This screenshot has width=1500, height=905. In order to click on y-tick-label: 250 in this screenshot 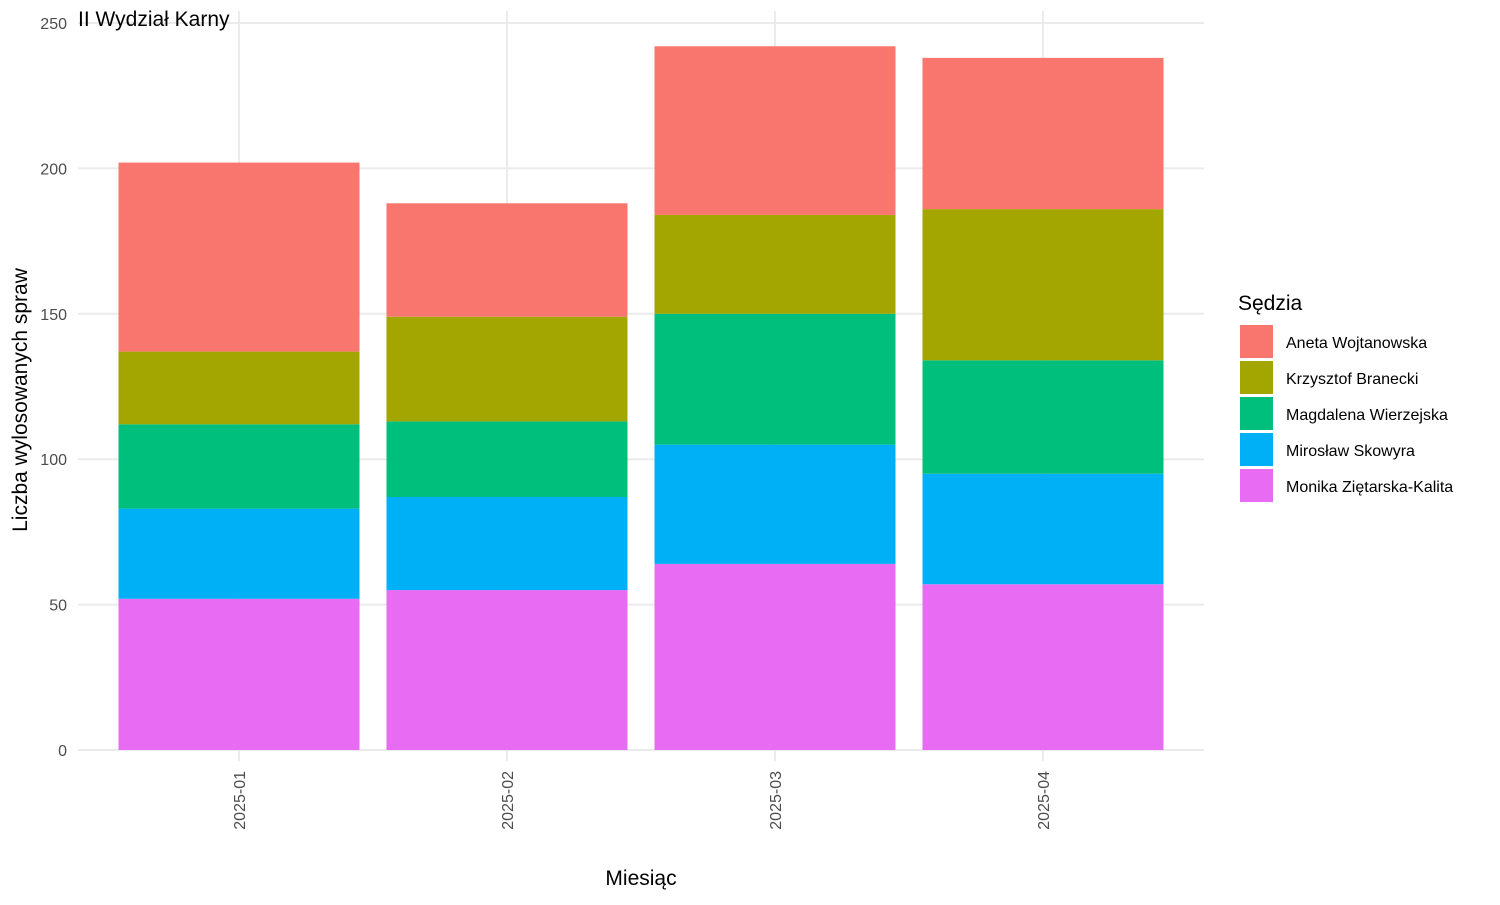, I will do `click(53, 24)`.